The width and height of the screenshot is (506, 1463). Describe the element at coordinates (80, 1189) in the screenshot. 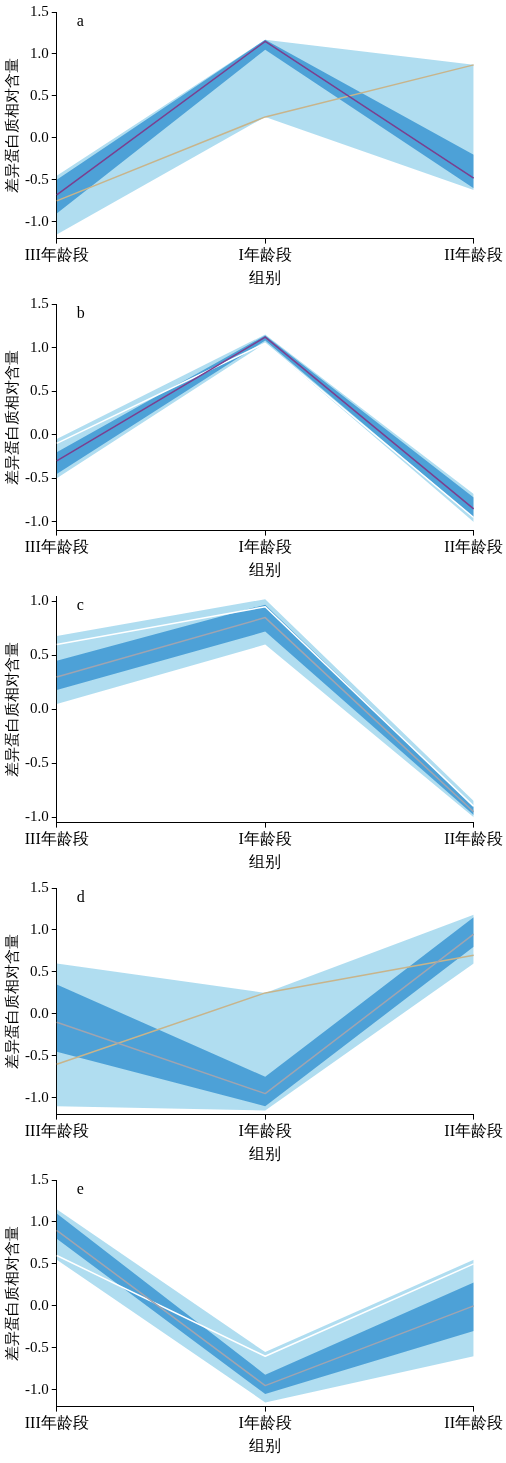

I see `chart-title: e` at that location.